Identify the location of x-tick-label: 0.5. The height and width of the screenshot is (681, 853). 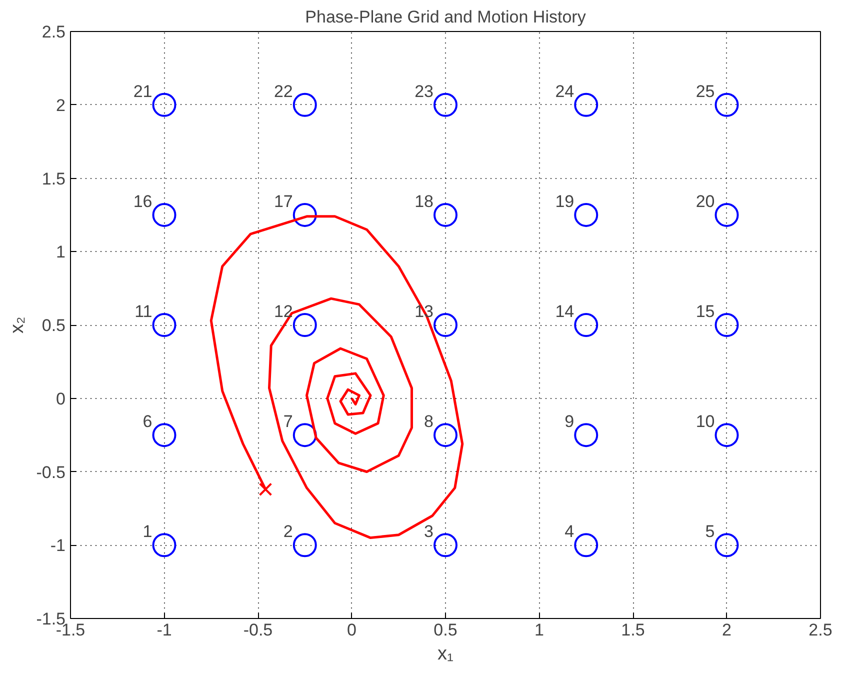
(446, 630).